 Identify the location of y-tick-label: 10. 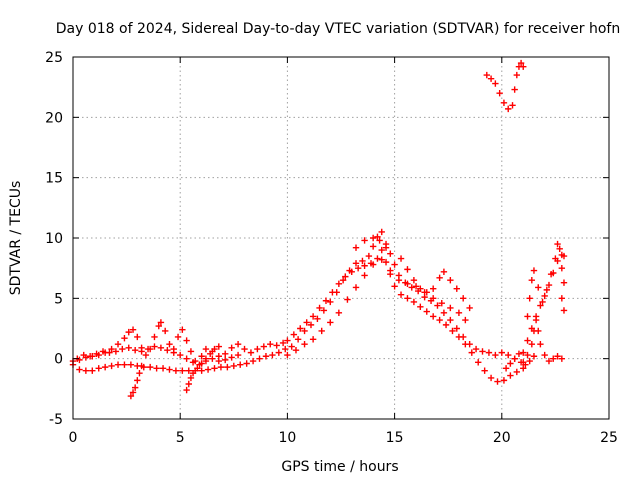
(54, 239).